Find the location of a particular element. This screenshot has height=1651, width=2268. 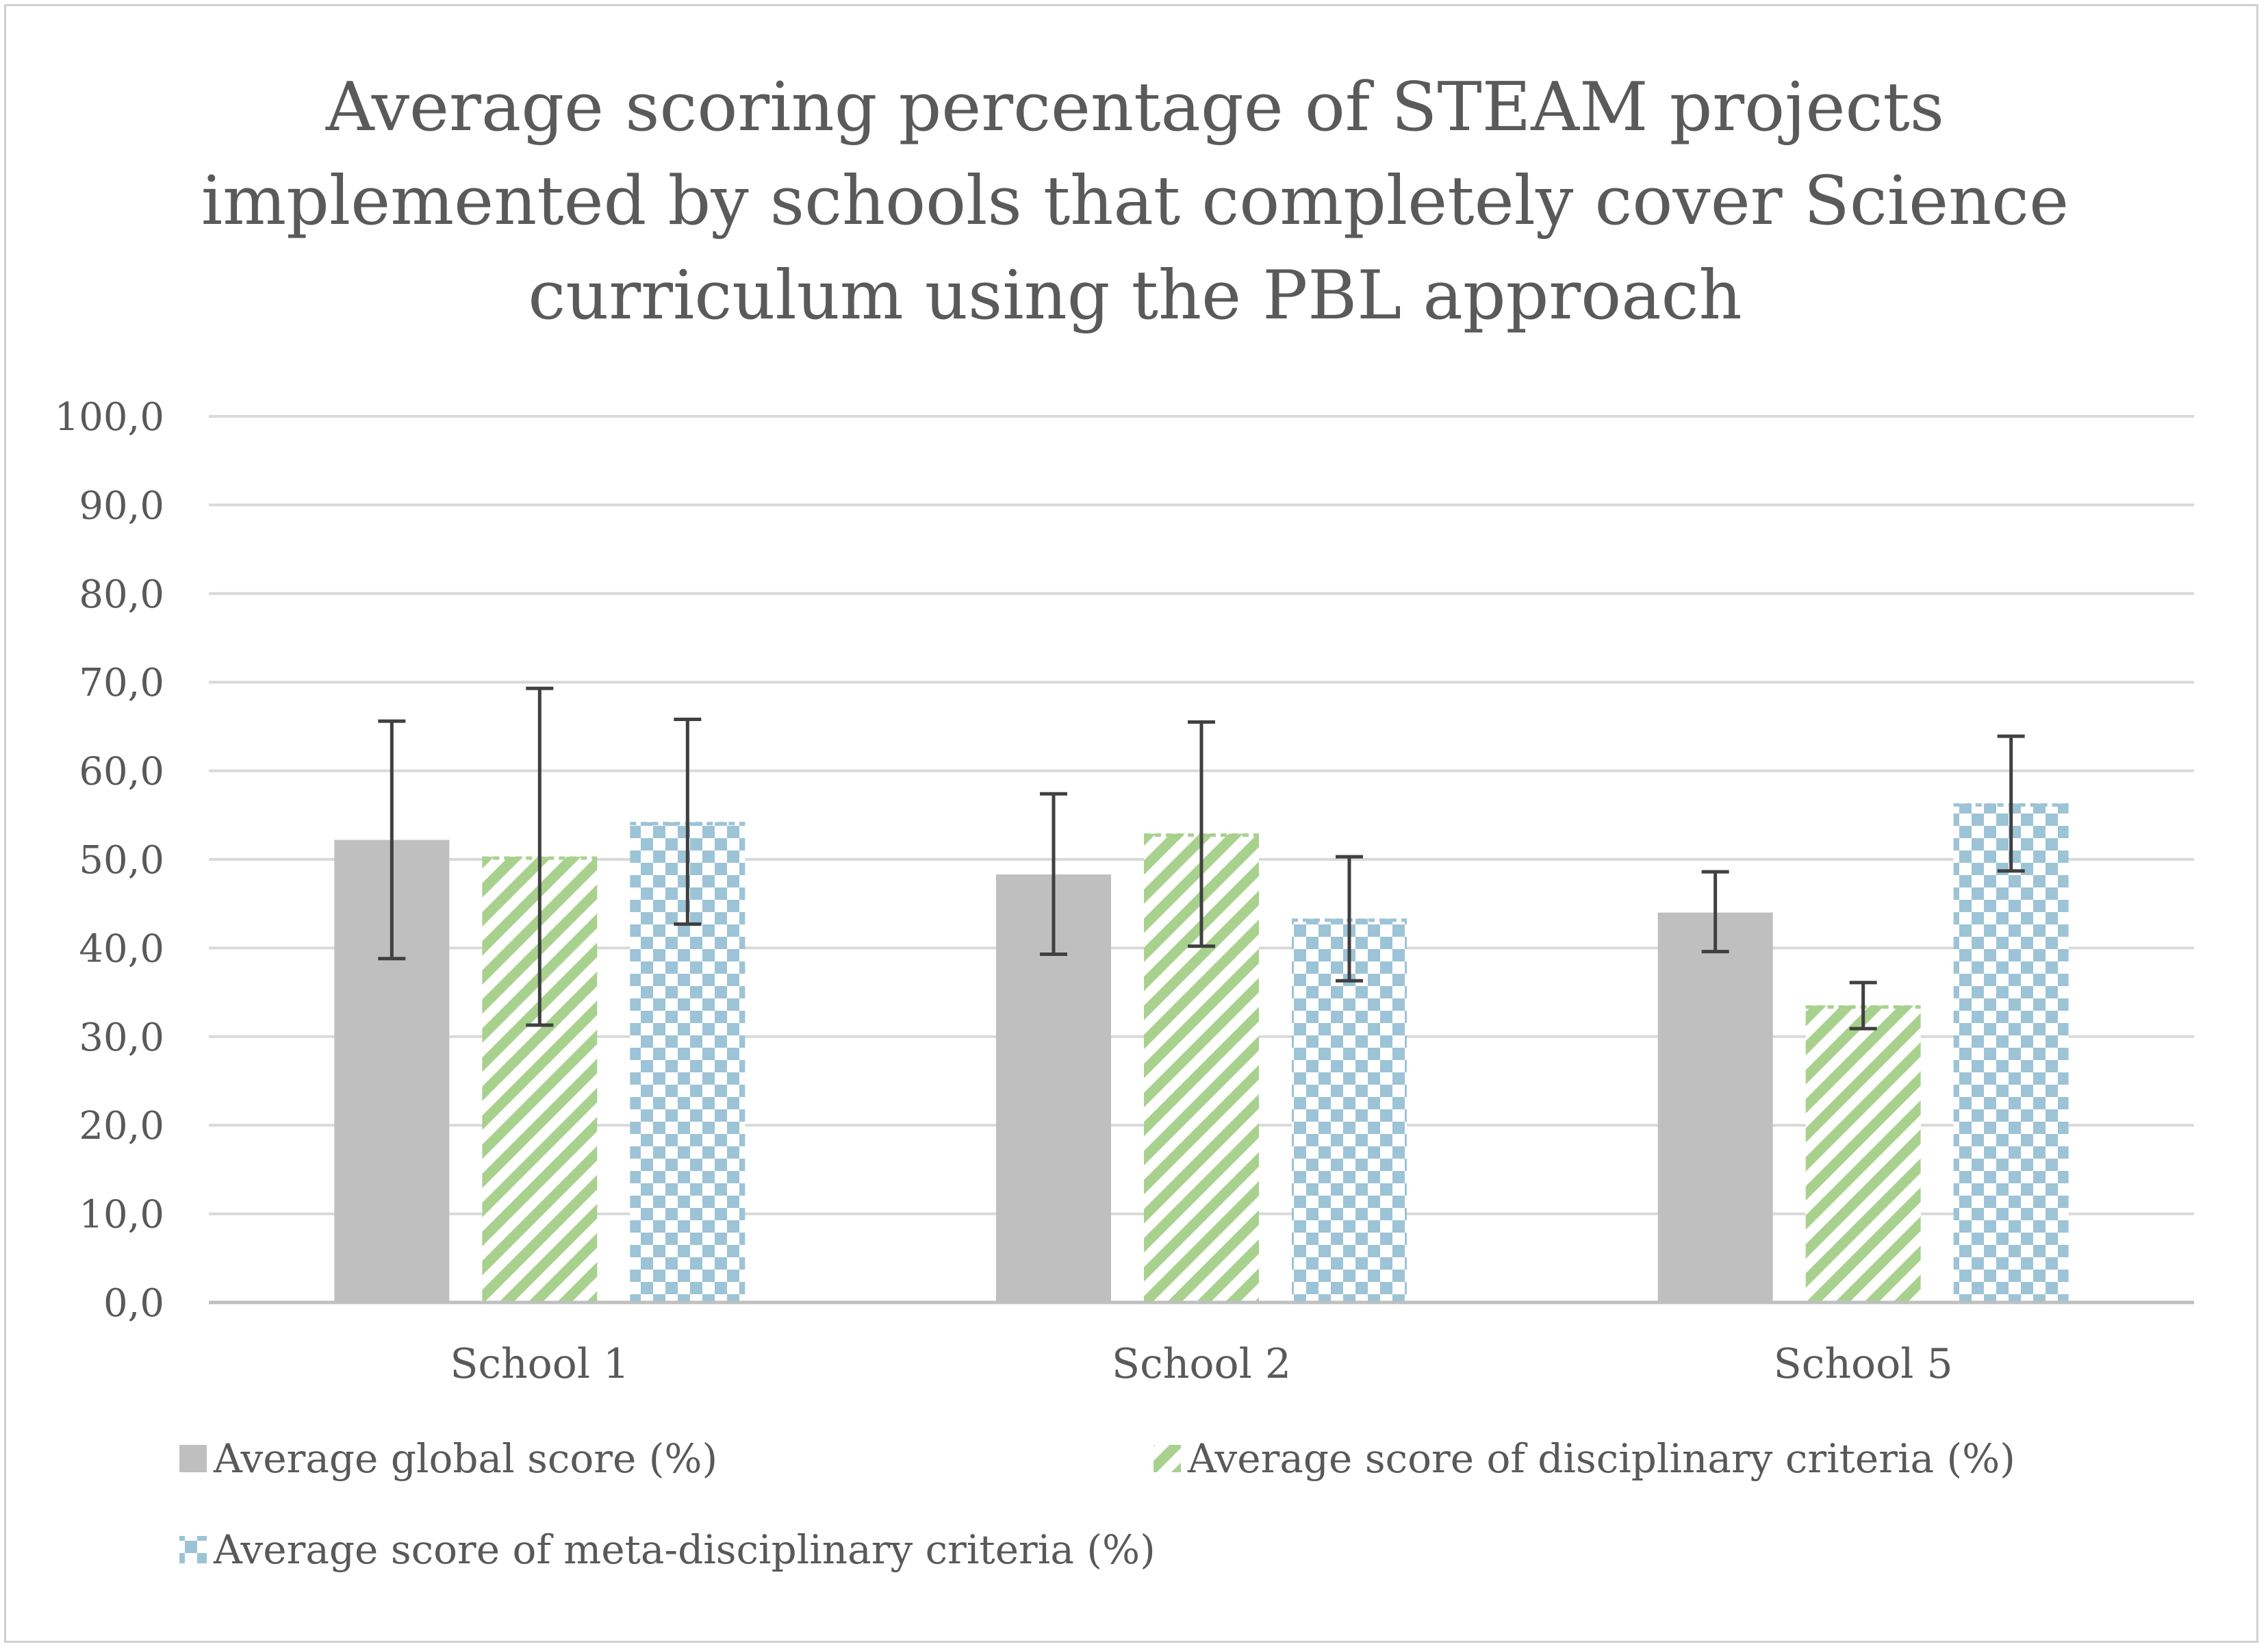

x-category-label: School 2 is located at coordinates (1201, 1364).